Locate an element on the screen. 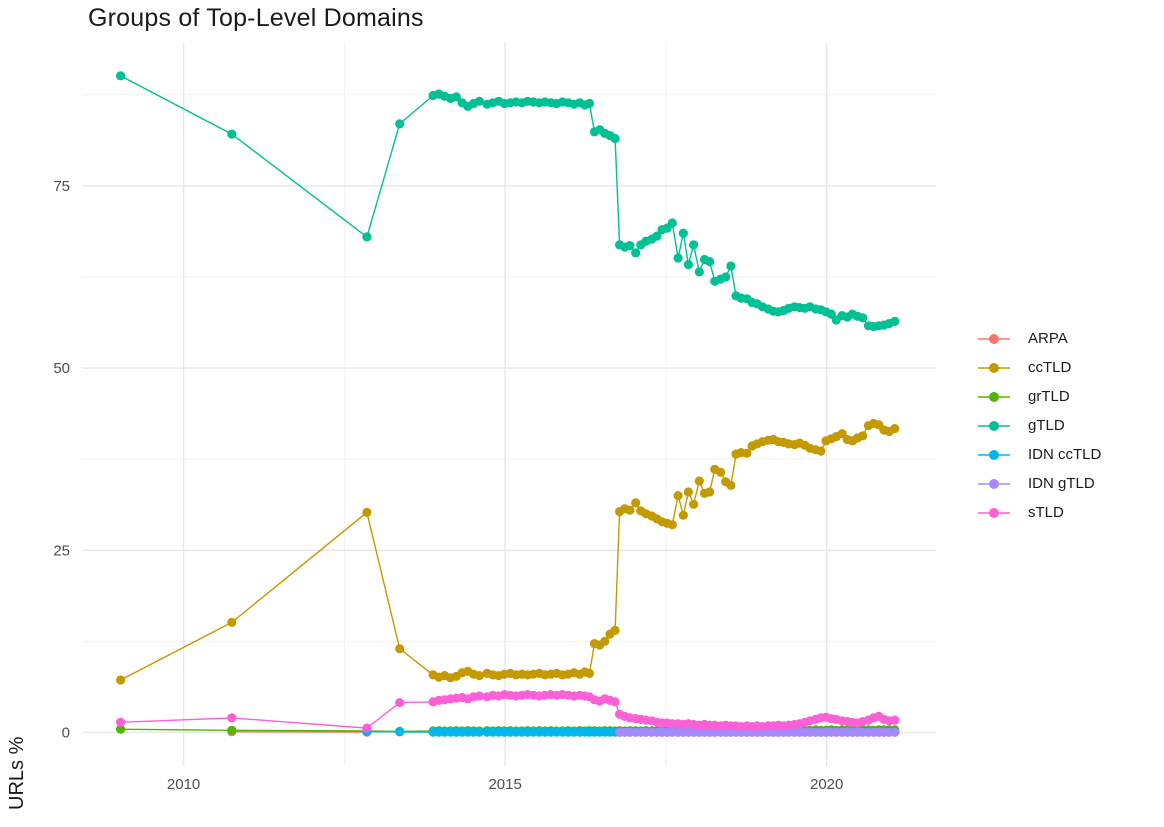 Image resolution: width=1164 pixels, height=827 pixels. x-tick-label: 2015 is located at coordinates (504, 784).